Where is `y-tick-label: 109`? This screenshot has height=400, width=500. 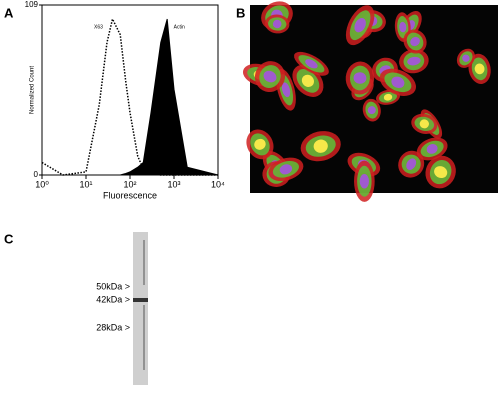 y-tick-label: 109 is located at coordinates (32, 4).